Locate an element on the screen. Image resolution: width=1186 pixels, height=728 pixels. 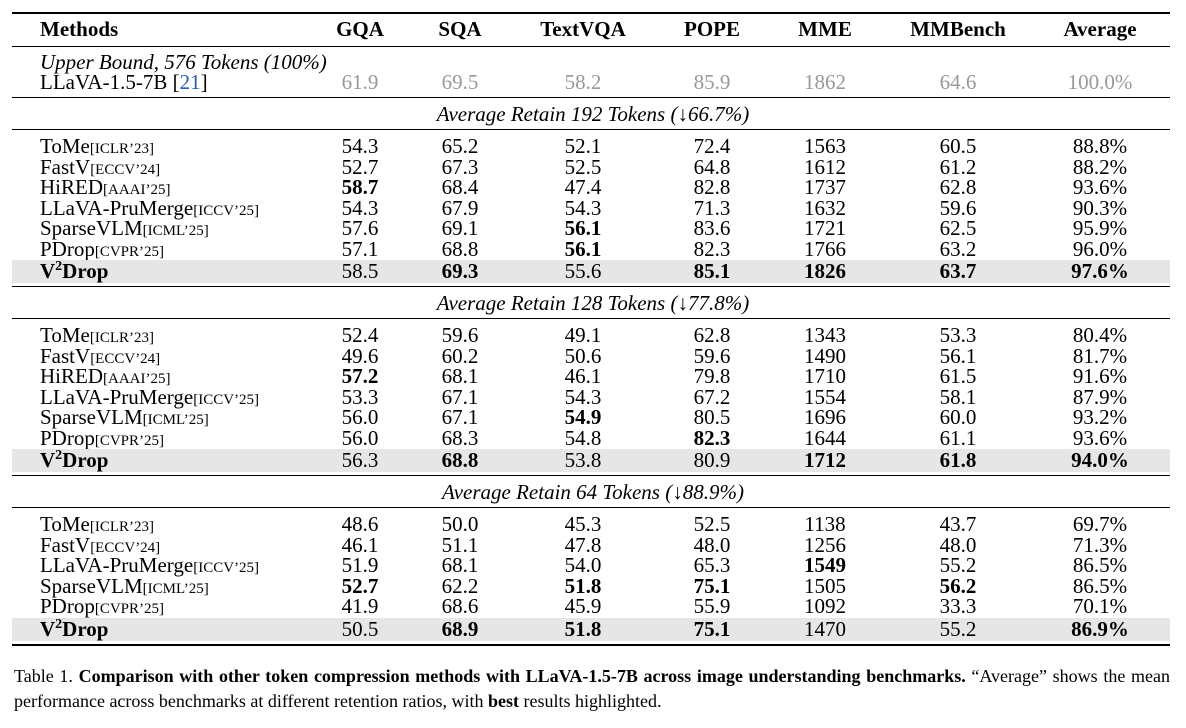
method: SparseVLM[ICML’25] is located at coordinates (124, 418).